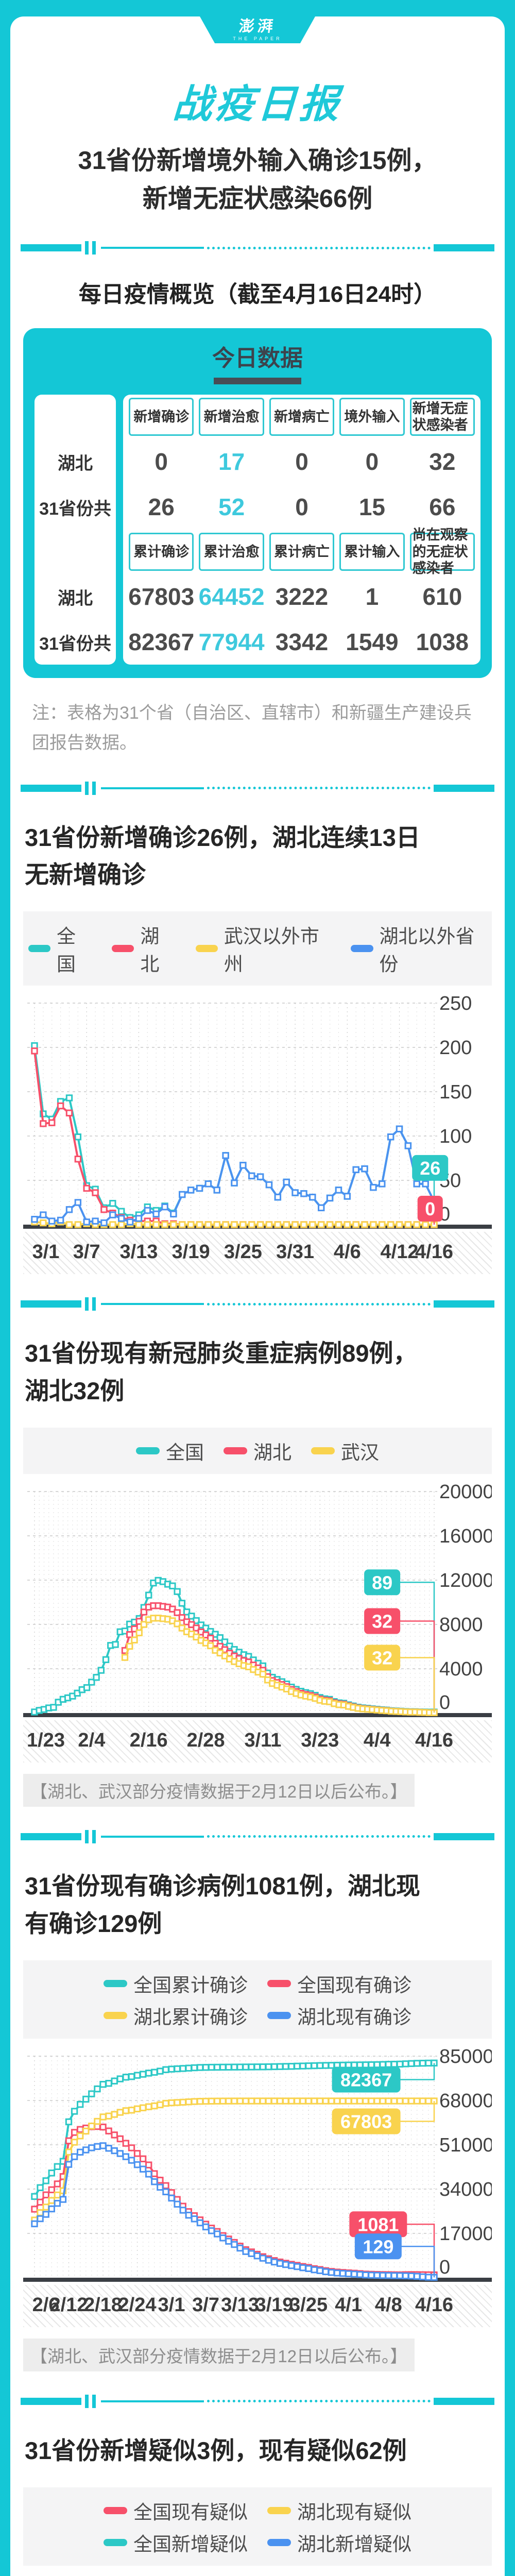 This screenshot has width=515, height=2576. I want to click on svg-text: 12000, so click(465, 1580).